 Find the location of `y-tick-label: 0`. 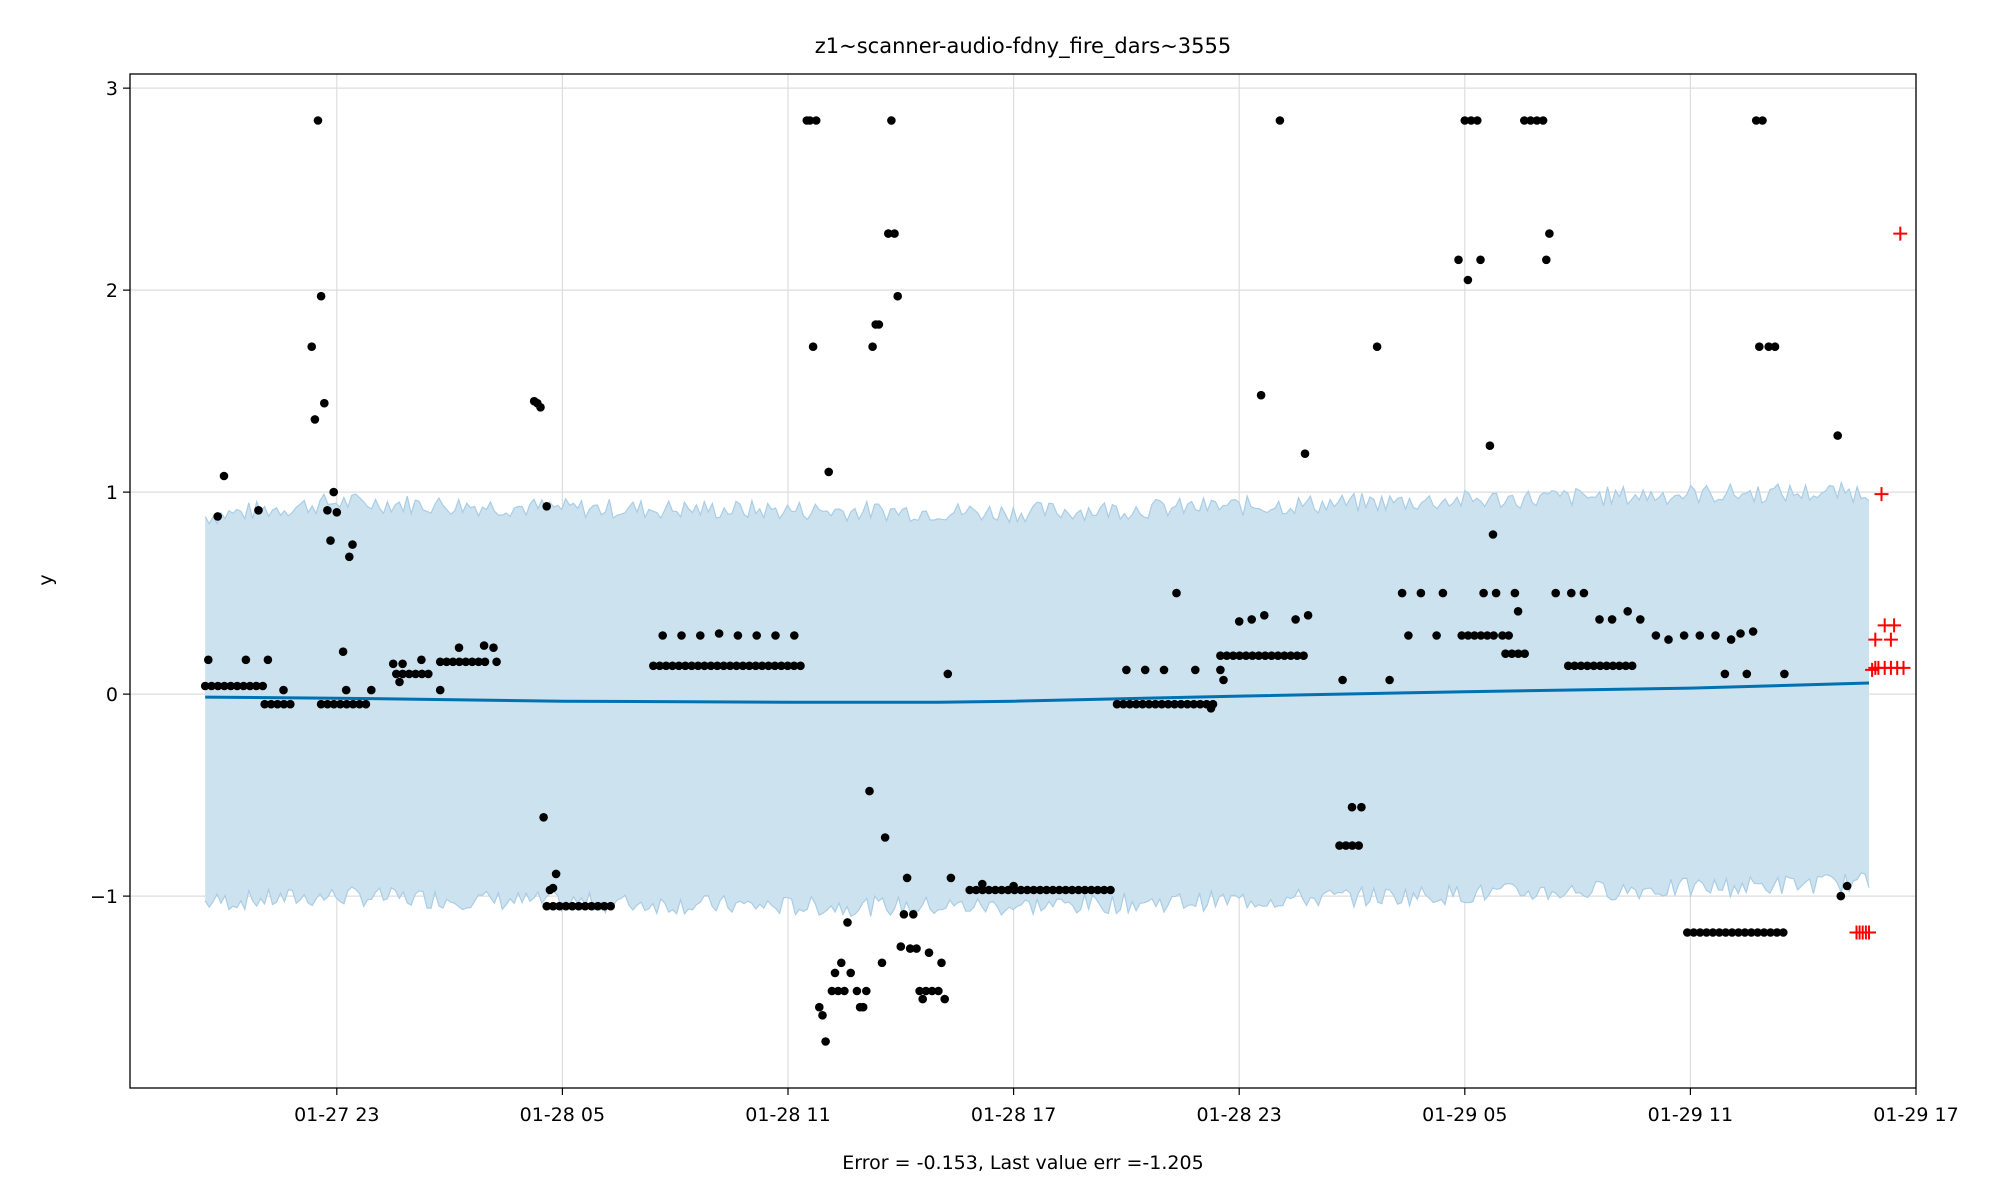

y-tick-label: 0 is located at coordinates (112, 695).